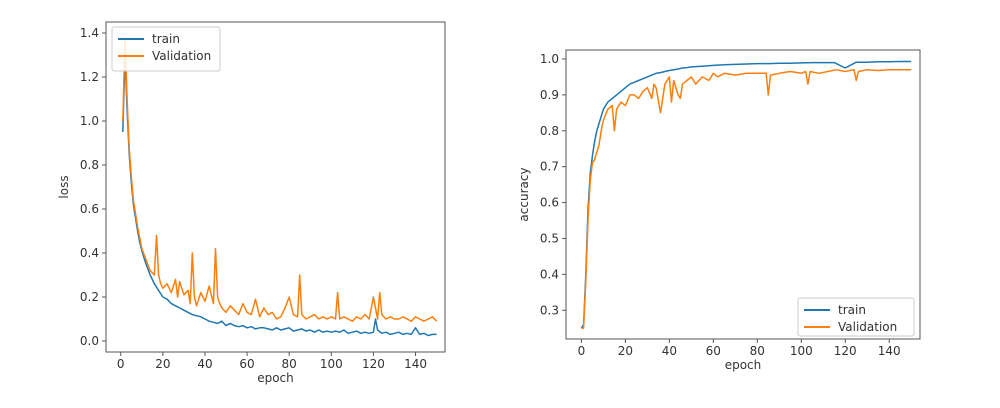  I want to click on loss-x-tick-label: 20, so click(162, 364).